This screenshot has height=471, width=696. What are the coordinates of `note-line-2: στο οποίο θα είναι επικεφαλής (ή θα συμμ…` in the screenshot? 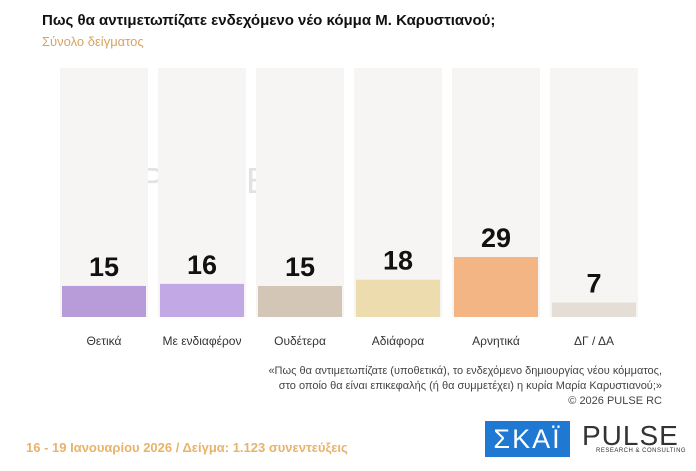 It's located at (470, 386).